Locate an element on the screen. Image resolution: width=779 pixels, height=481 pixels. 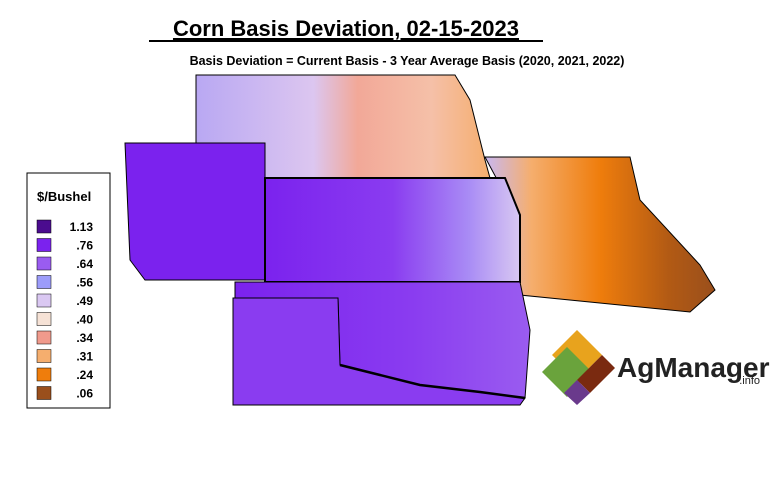
legend-label: .40 is located at coordinates (84, 320).